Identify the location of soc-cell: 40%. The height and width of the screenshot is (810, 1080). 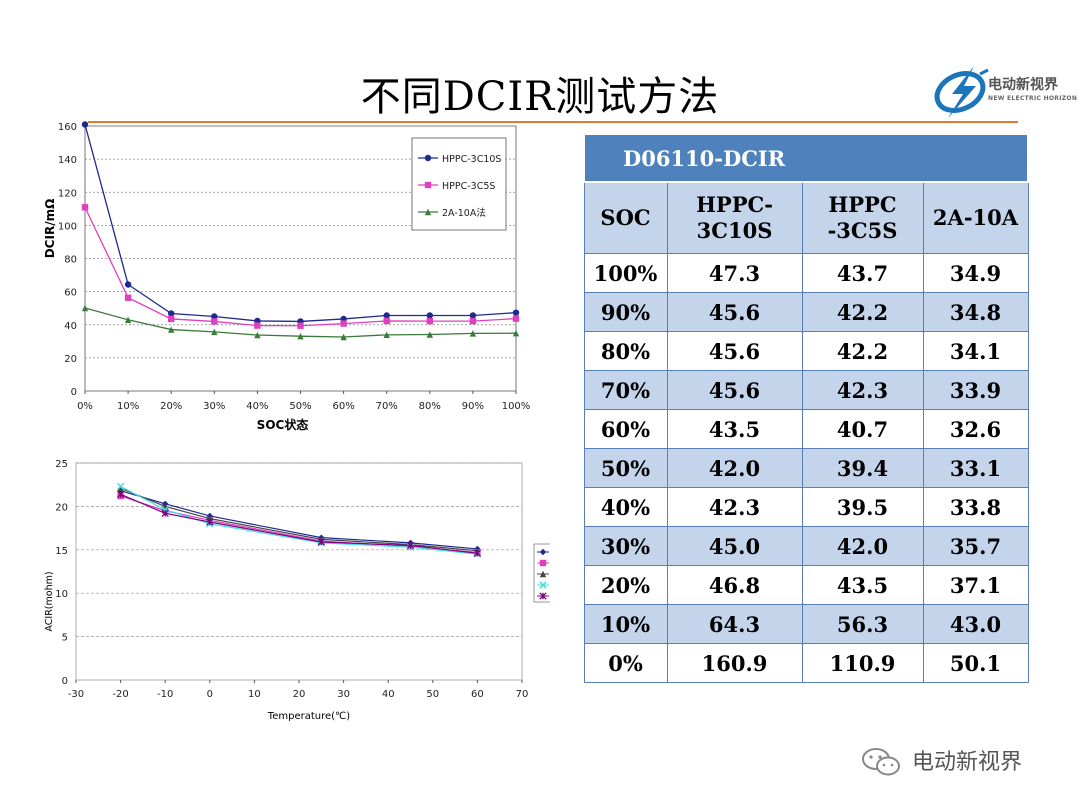
(625, 507).